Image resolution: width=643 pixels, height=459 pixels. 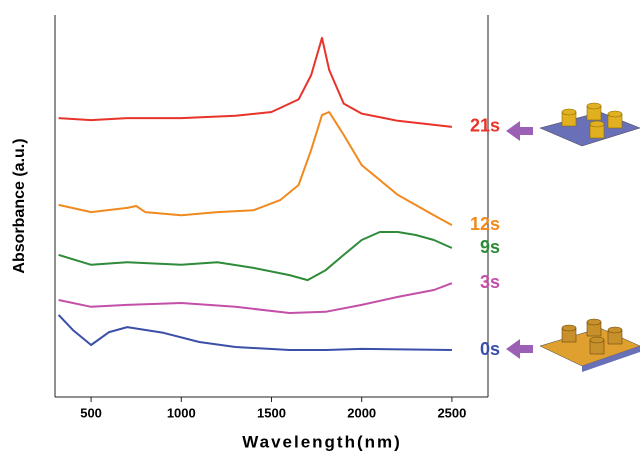 I want to click on x-tick-label: 2000, so click(x=361, y=412).